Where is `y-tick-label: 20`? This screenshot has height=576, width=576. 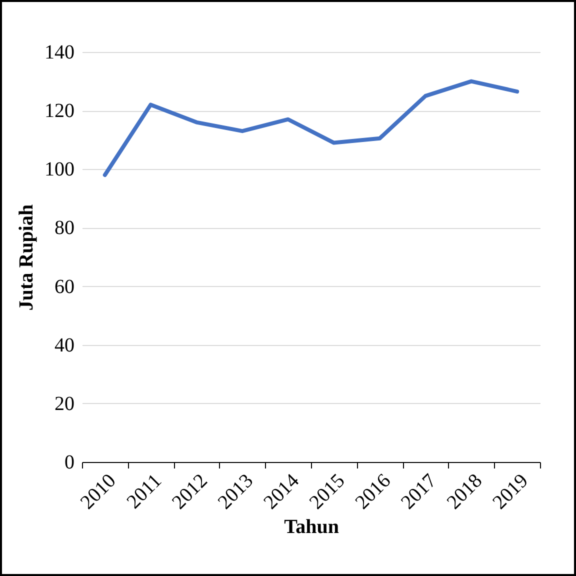 y-tick-label: 20 is located at coordinates (64, 403).